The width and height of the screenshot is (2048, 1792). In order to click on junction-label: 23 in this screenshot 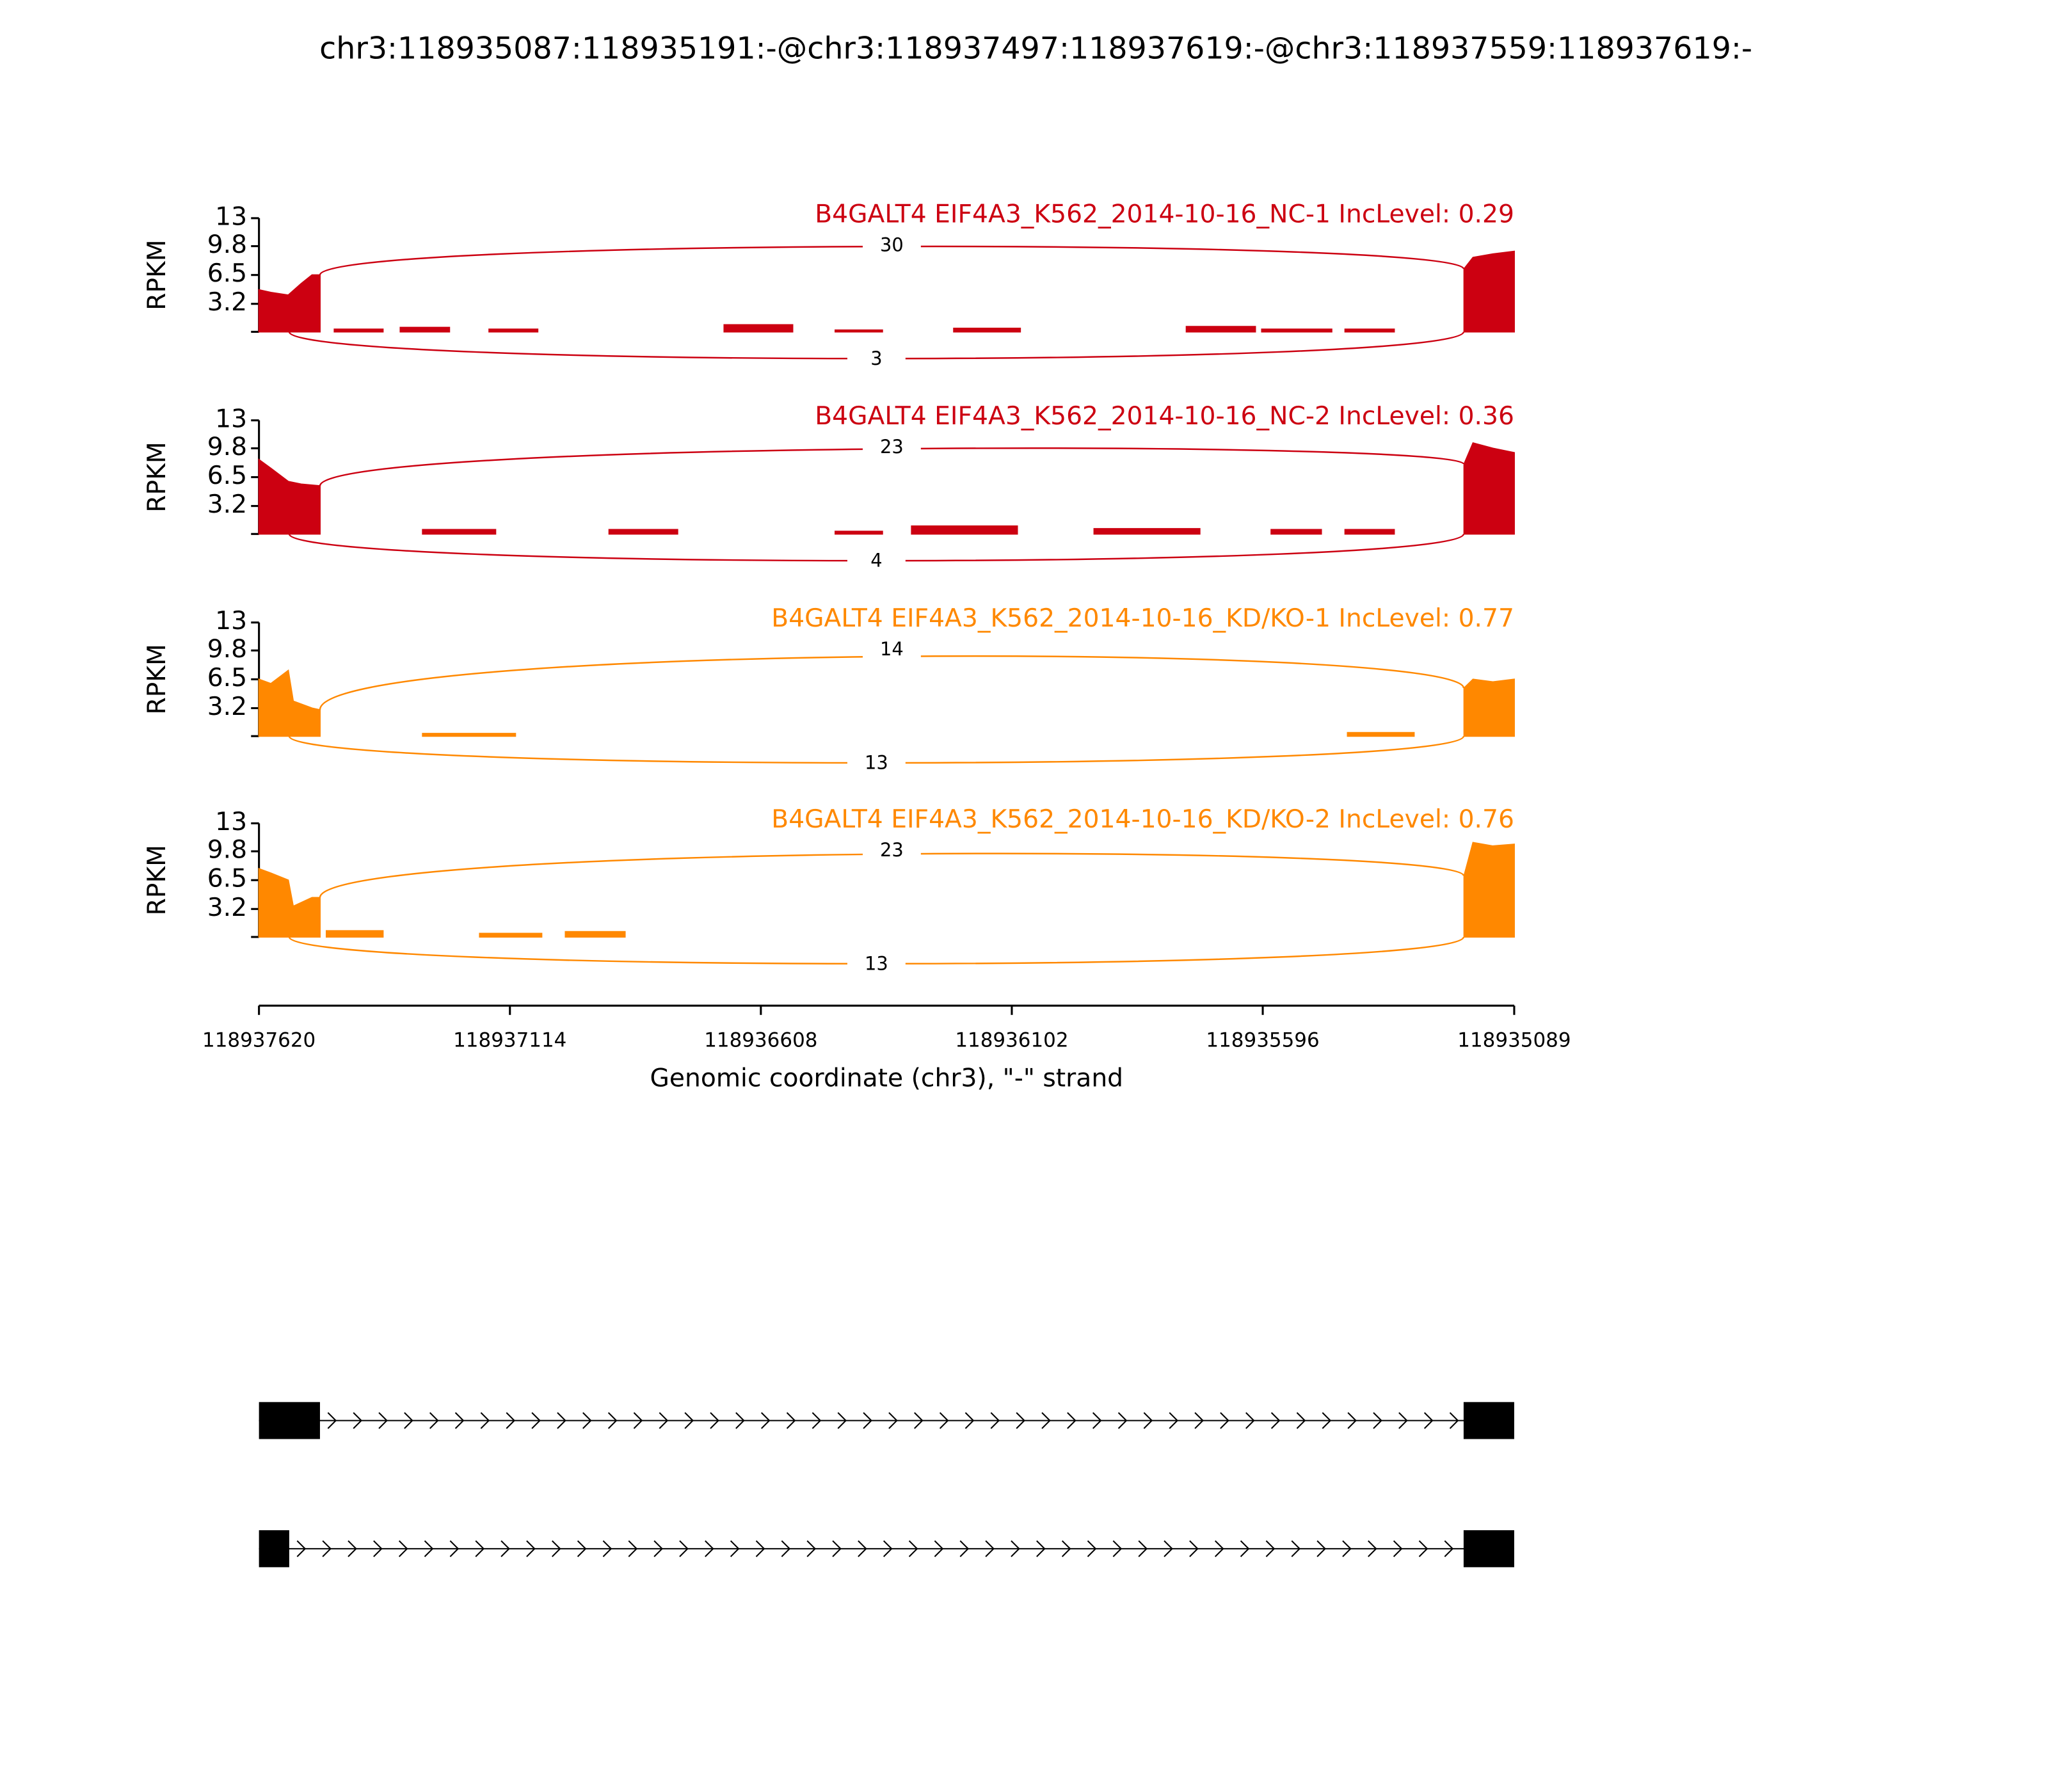, I will do `click(892, 447)`.